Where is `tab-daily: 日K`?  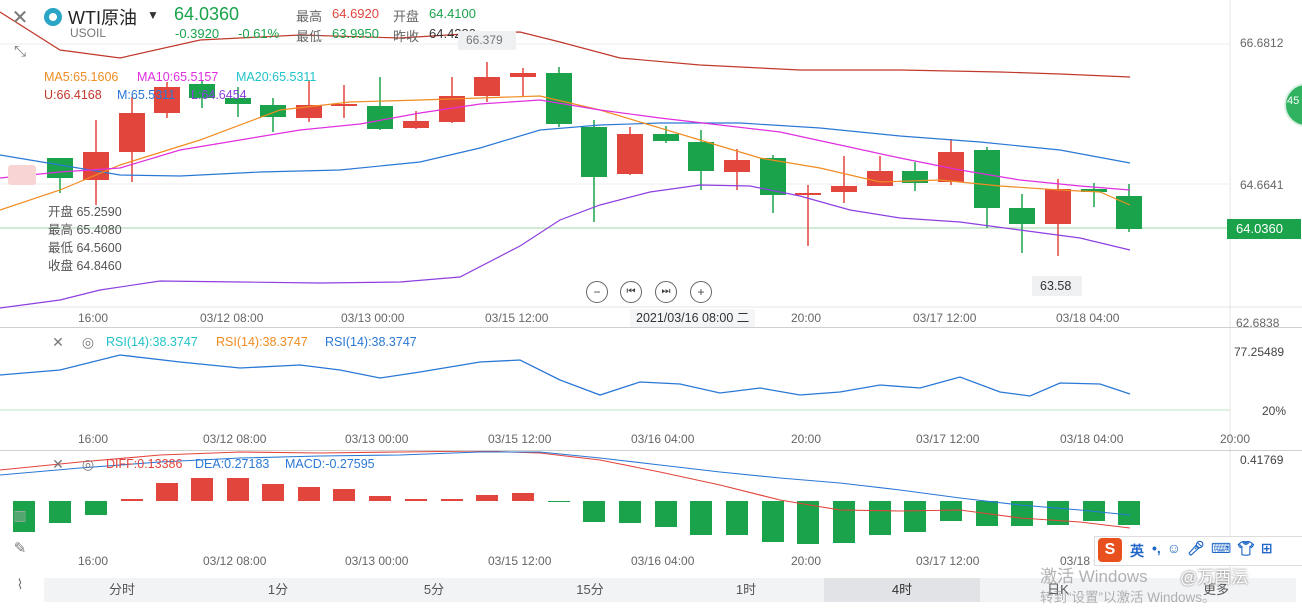
tab-daily: 日K is located at coordinates (1058, 590).